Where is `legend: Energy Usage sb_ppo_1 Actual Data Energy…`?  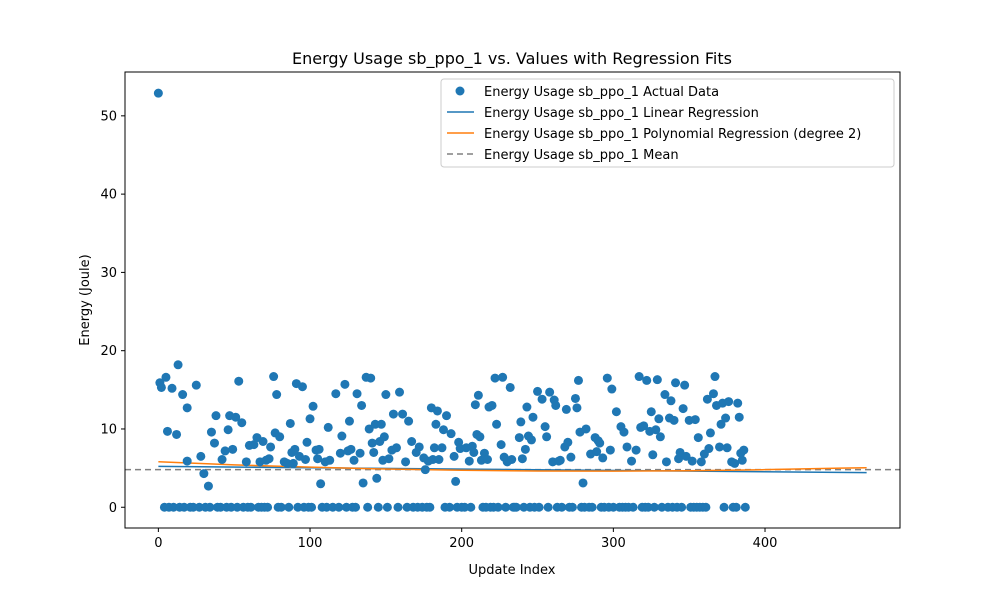 legend: Energy Usage sb_ppo_1 Actual Data Energy… is located at coordinates (667, 123).